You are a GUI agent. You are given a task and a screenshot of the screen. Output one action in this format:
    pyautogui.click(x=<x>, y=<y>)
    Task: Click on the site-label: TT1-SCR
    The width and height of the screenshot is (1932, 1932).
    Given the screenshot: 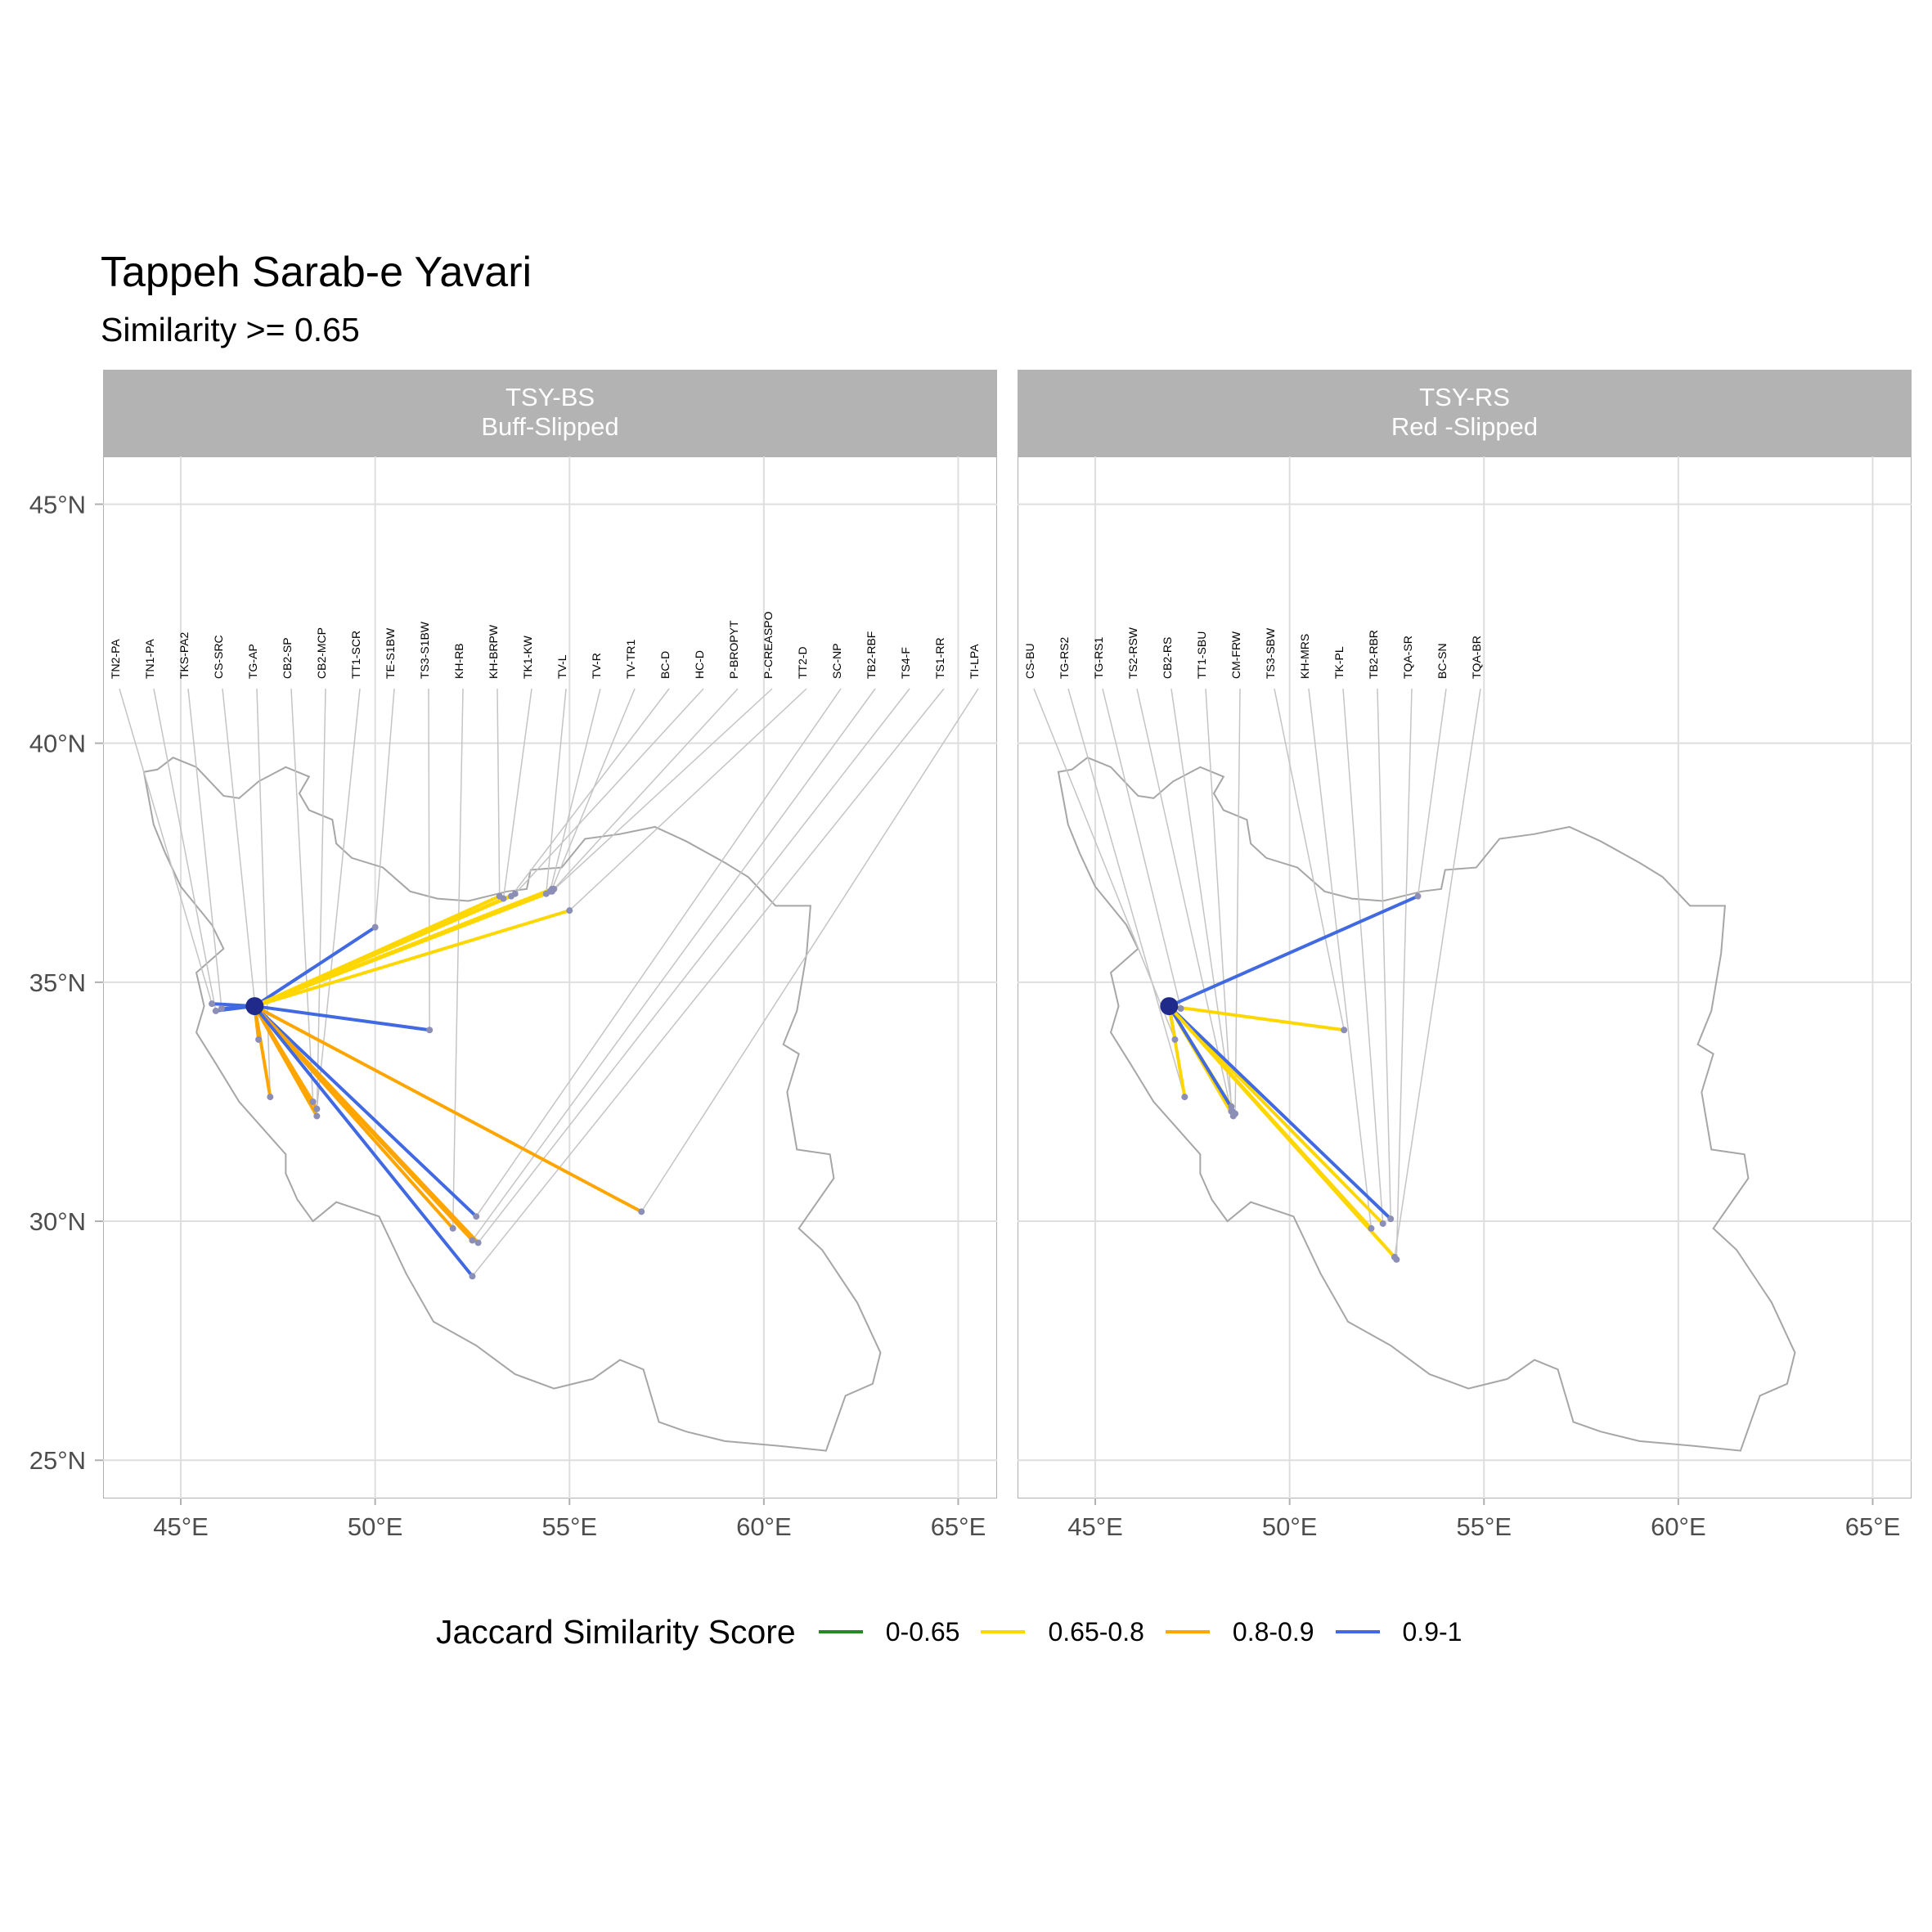 What is the action you would take?
    pyautogui.click(x=356, y=655)
    